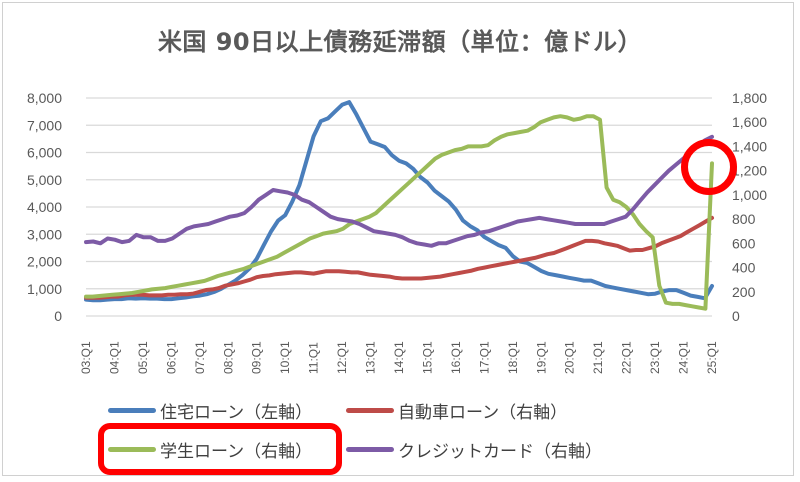 The width and height of the screenshot is (800, 482). Describe the element at coordinates (236, 452) in the screenshot. I see `legend-label-student: 学生ローン（右軸）` at that location.